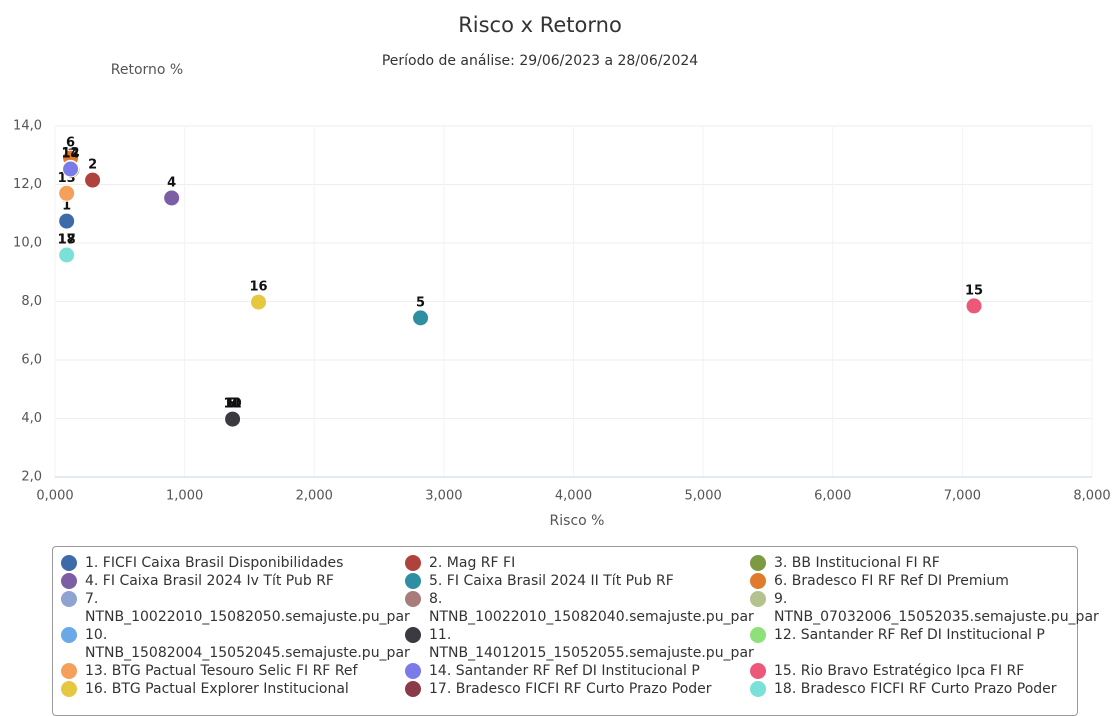 The height and width of the screenshot is (716, 1117). I want to click on data-label: 9, so click(232, 404).